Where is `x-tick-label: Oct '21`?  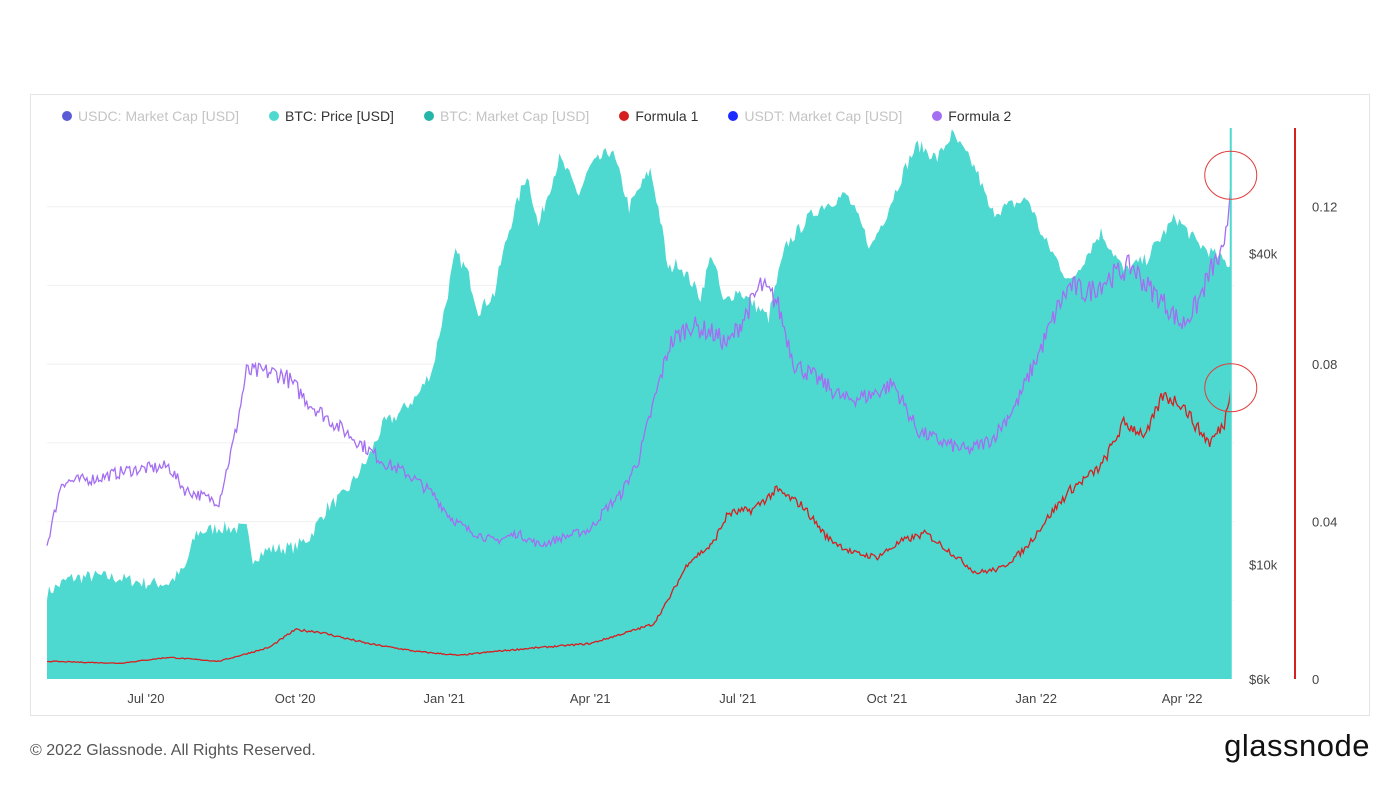 x-tick-label: Oct '21 is located at coordinates (887, 698).